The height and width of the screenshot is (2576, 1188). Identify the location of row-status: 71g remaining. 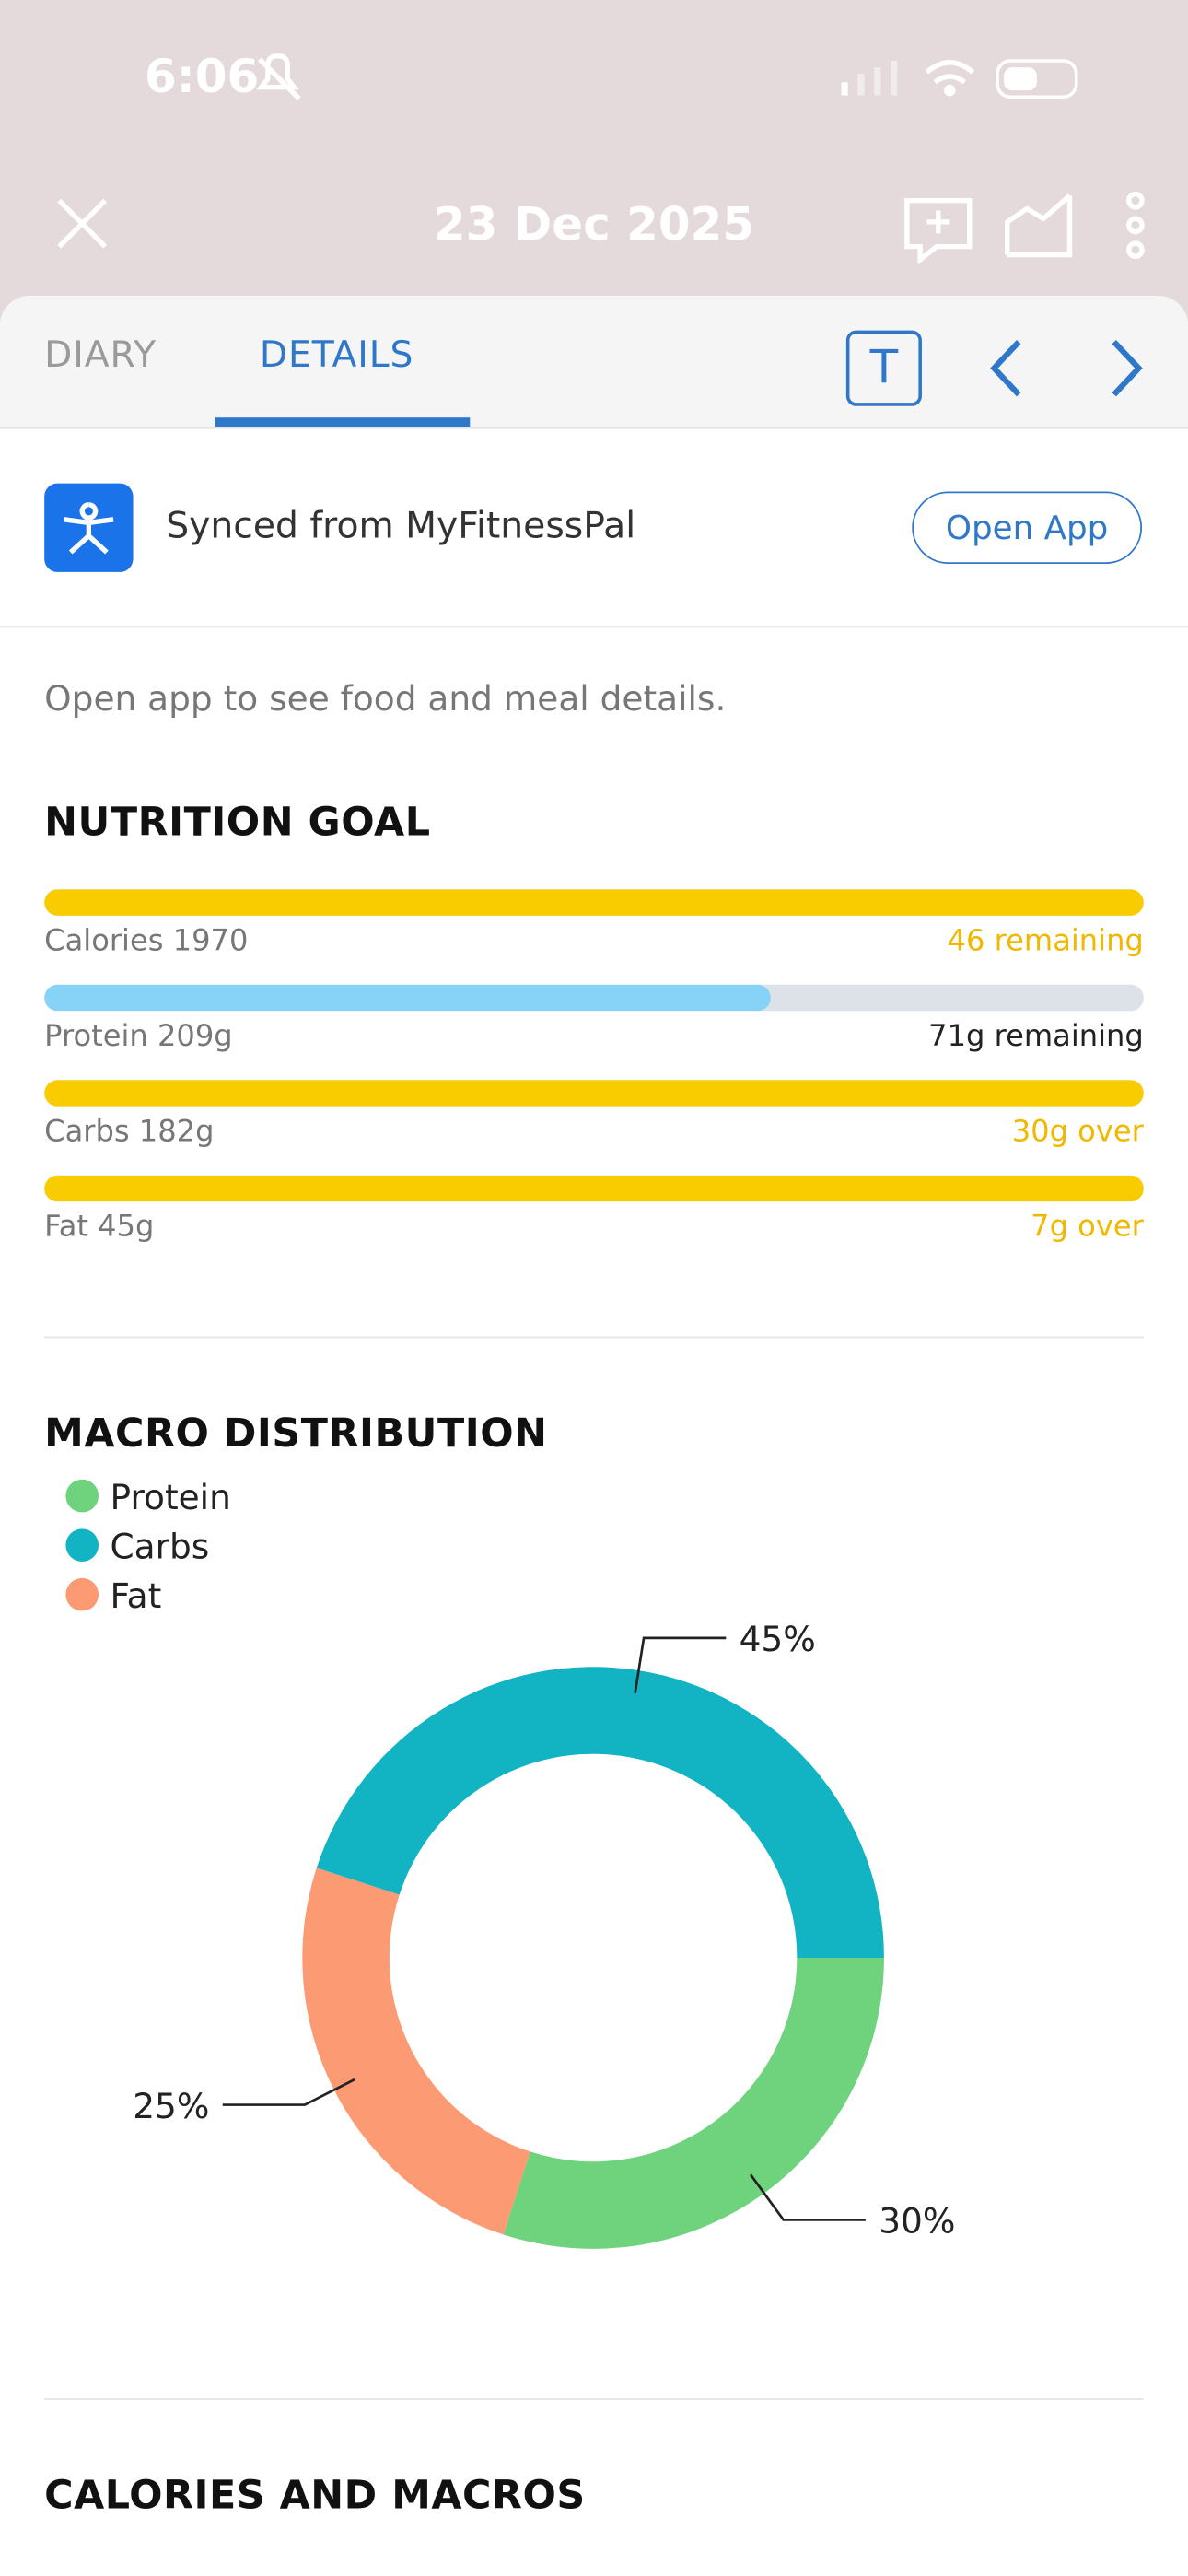
(1036, 1036).